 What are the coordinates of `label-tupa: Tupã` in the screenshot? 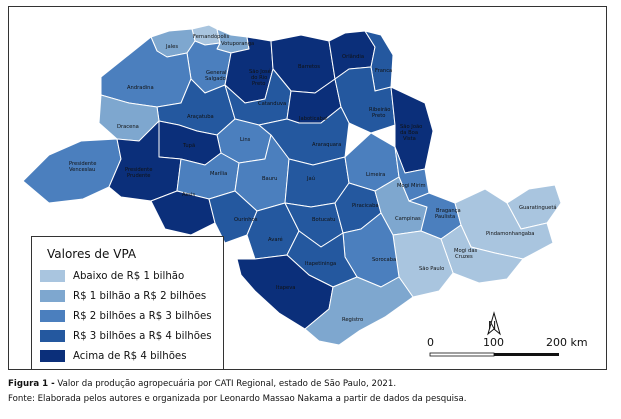 It's located at (188, 146).